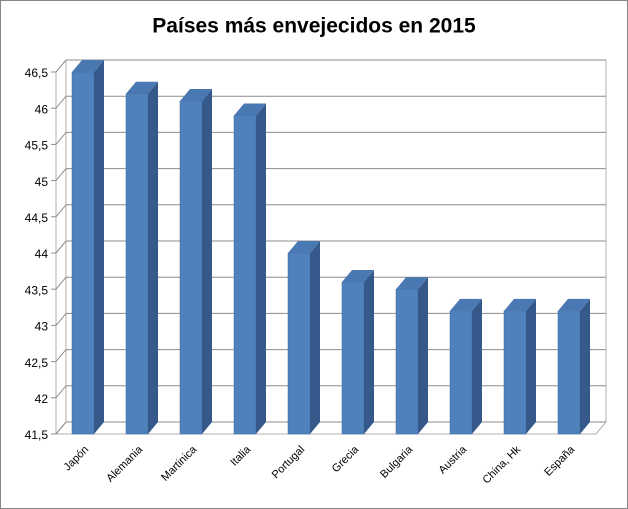 This screenshot has height=509, width=628. What do you see at coordinates (37, 435) in the screenshot?
I see `y-tick-label: 41,5` at bounding box center [37, 435].